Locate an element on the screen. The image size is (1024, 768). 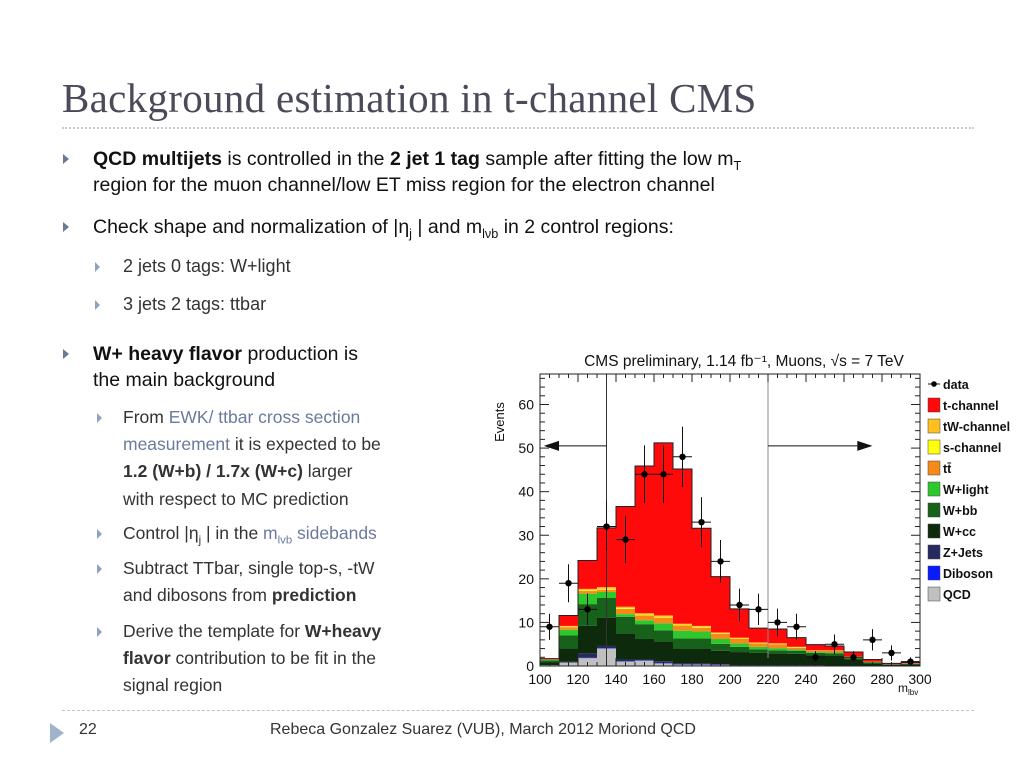
sidebands-link: mlvb sidebands is located at coordinates (320, 534).